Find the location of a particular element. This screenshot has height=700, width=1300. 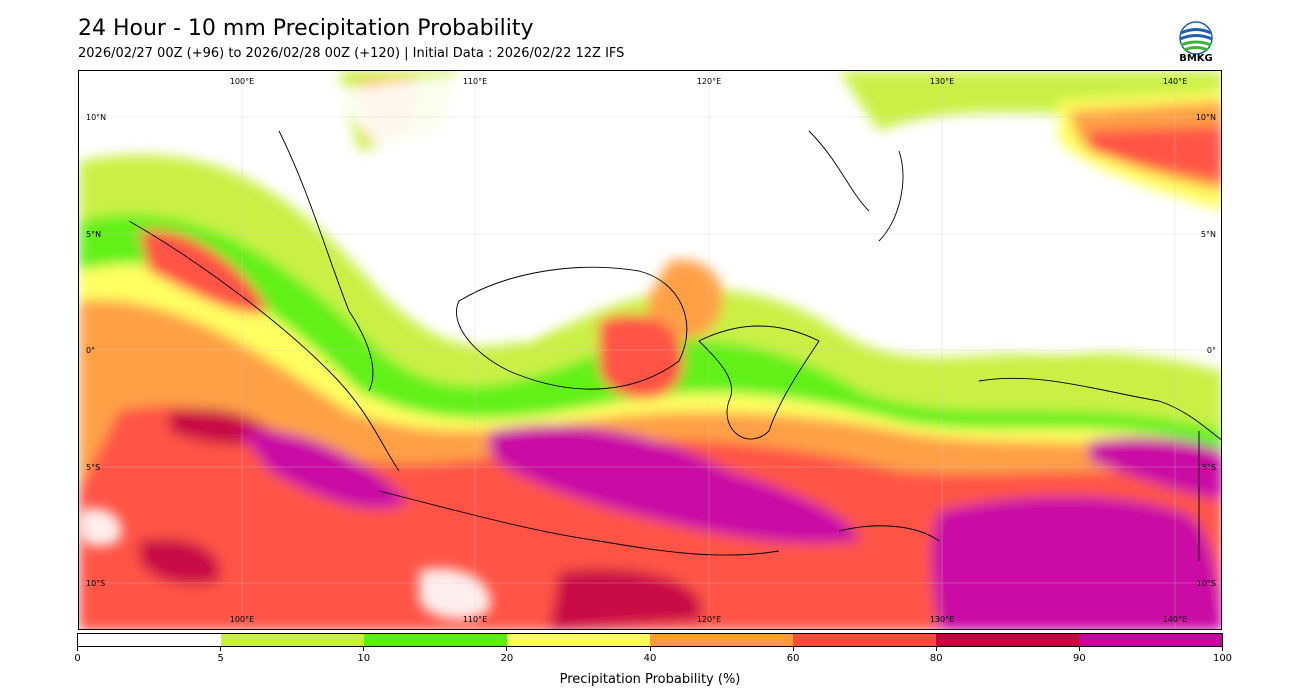

lon-label-top: 100°E is located at coordinates (242, 81).